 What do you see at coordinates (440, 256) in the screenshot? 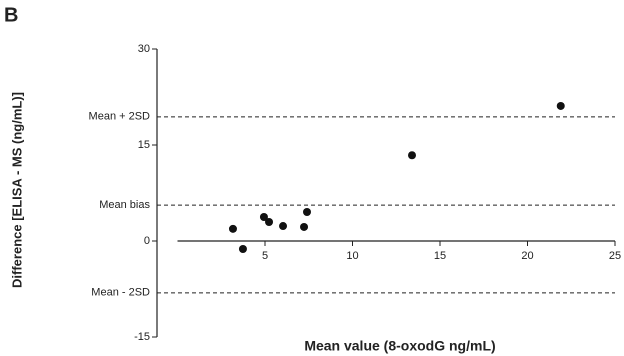
I see `x-tick-label: 15` at bounding box center [440, 256].